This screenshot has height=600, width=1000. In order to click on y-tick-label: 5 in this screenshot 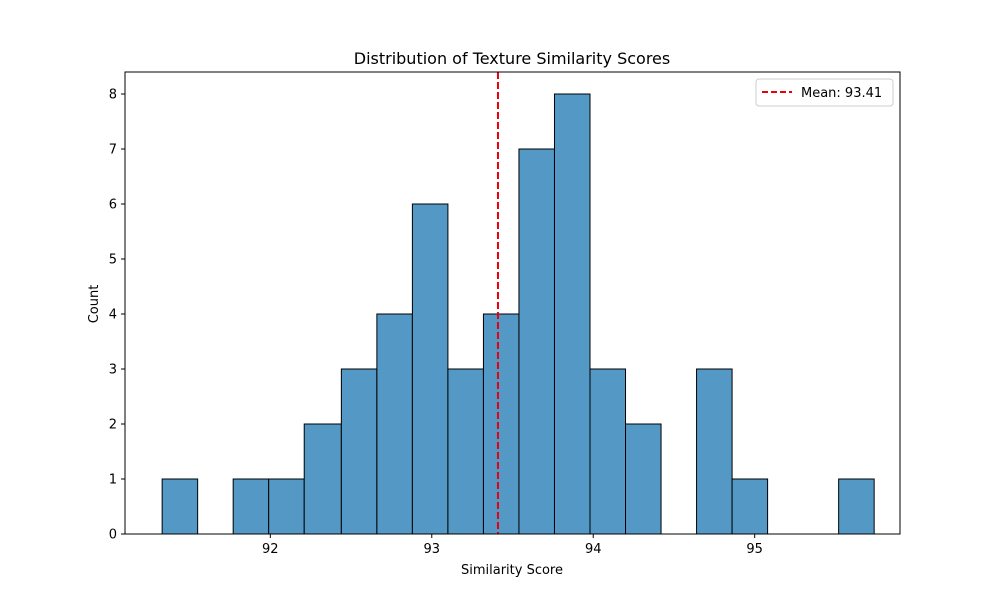, I will do `click(113, 260)`.